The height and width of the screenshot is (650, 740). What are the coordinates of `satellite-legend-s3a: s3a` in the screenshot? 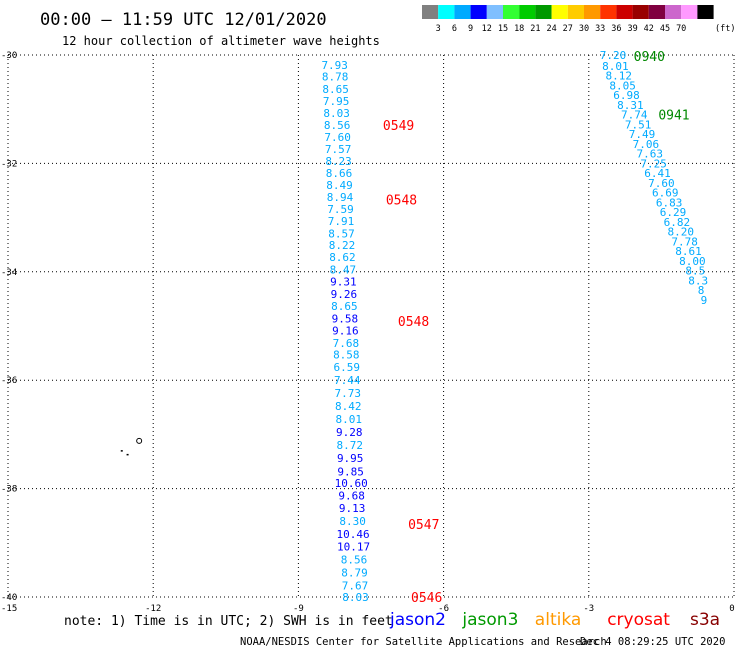 It's located at (705, 620).